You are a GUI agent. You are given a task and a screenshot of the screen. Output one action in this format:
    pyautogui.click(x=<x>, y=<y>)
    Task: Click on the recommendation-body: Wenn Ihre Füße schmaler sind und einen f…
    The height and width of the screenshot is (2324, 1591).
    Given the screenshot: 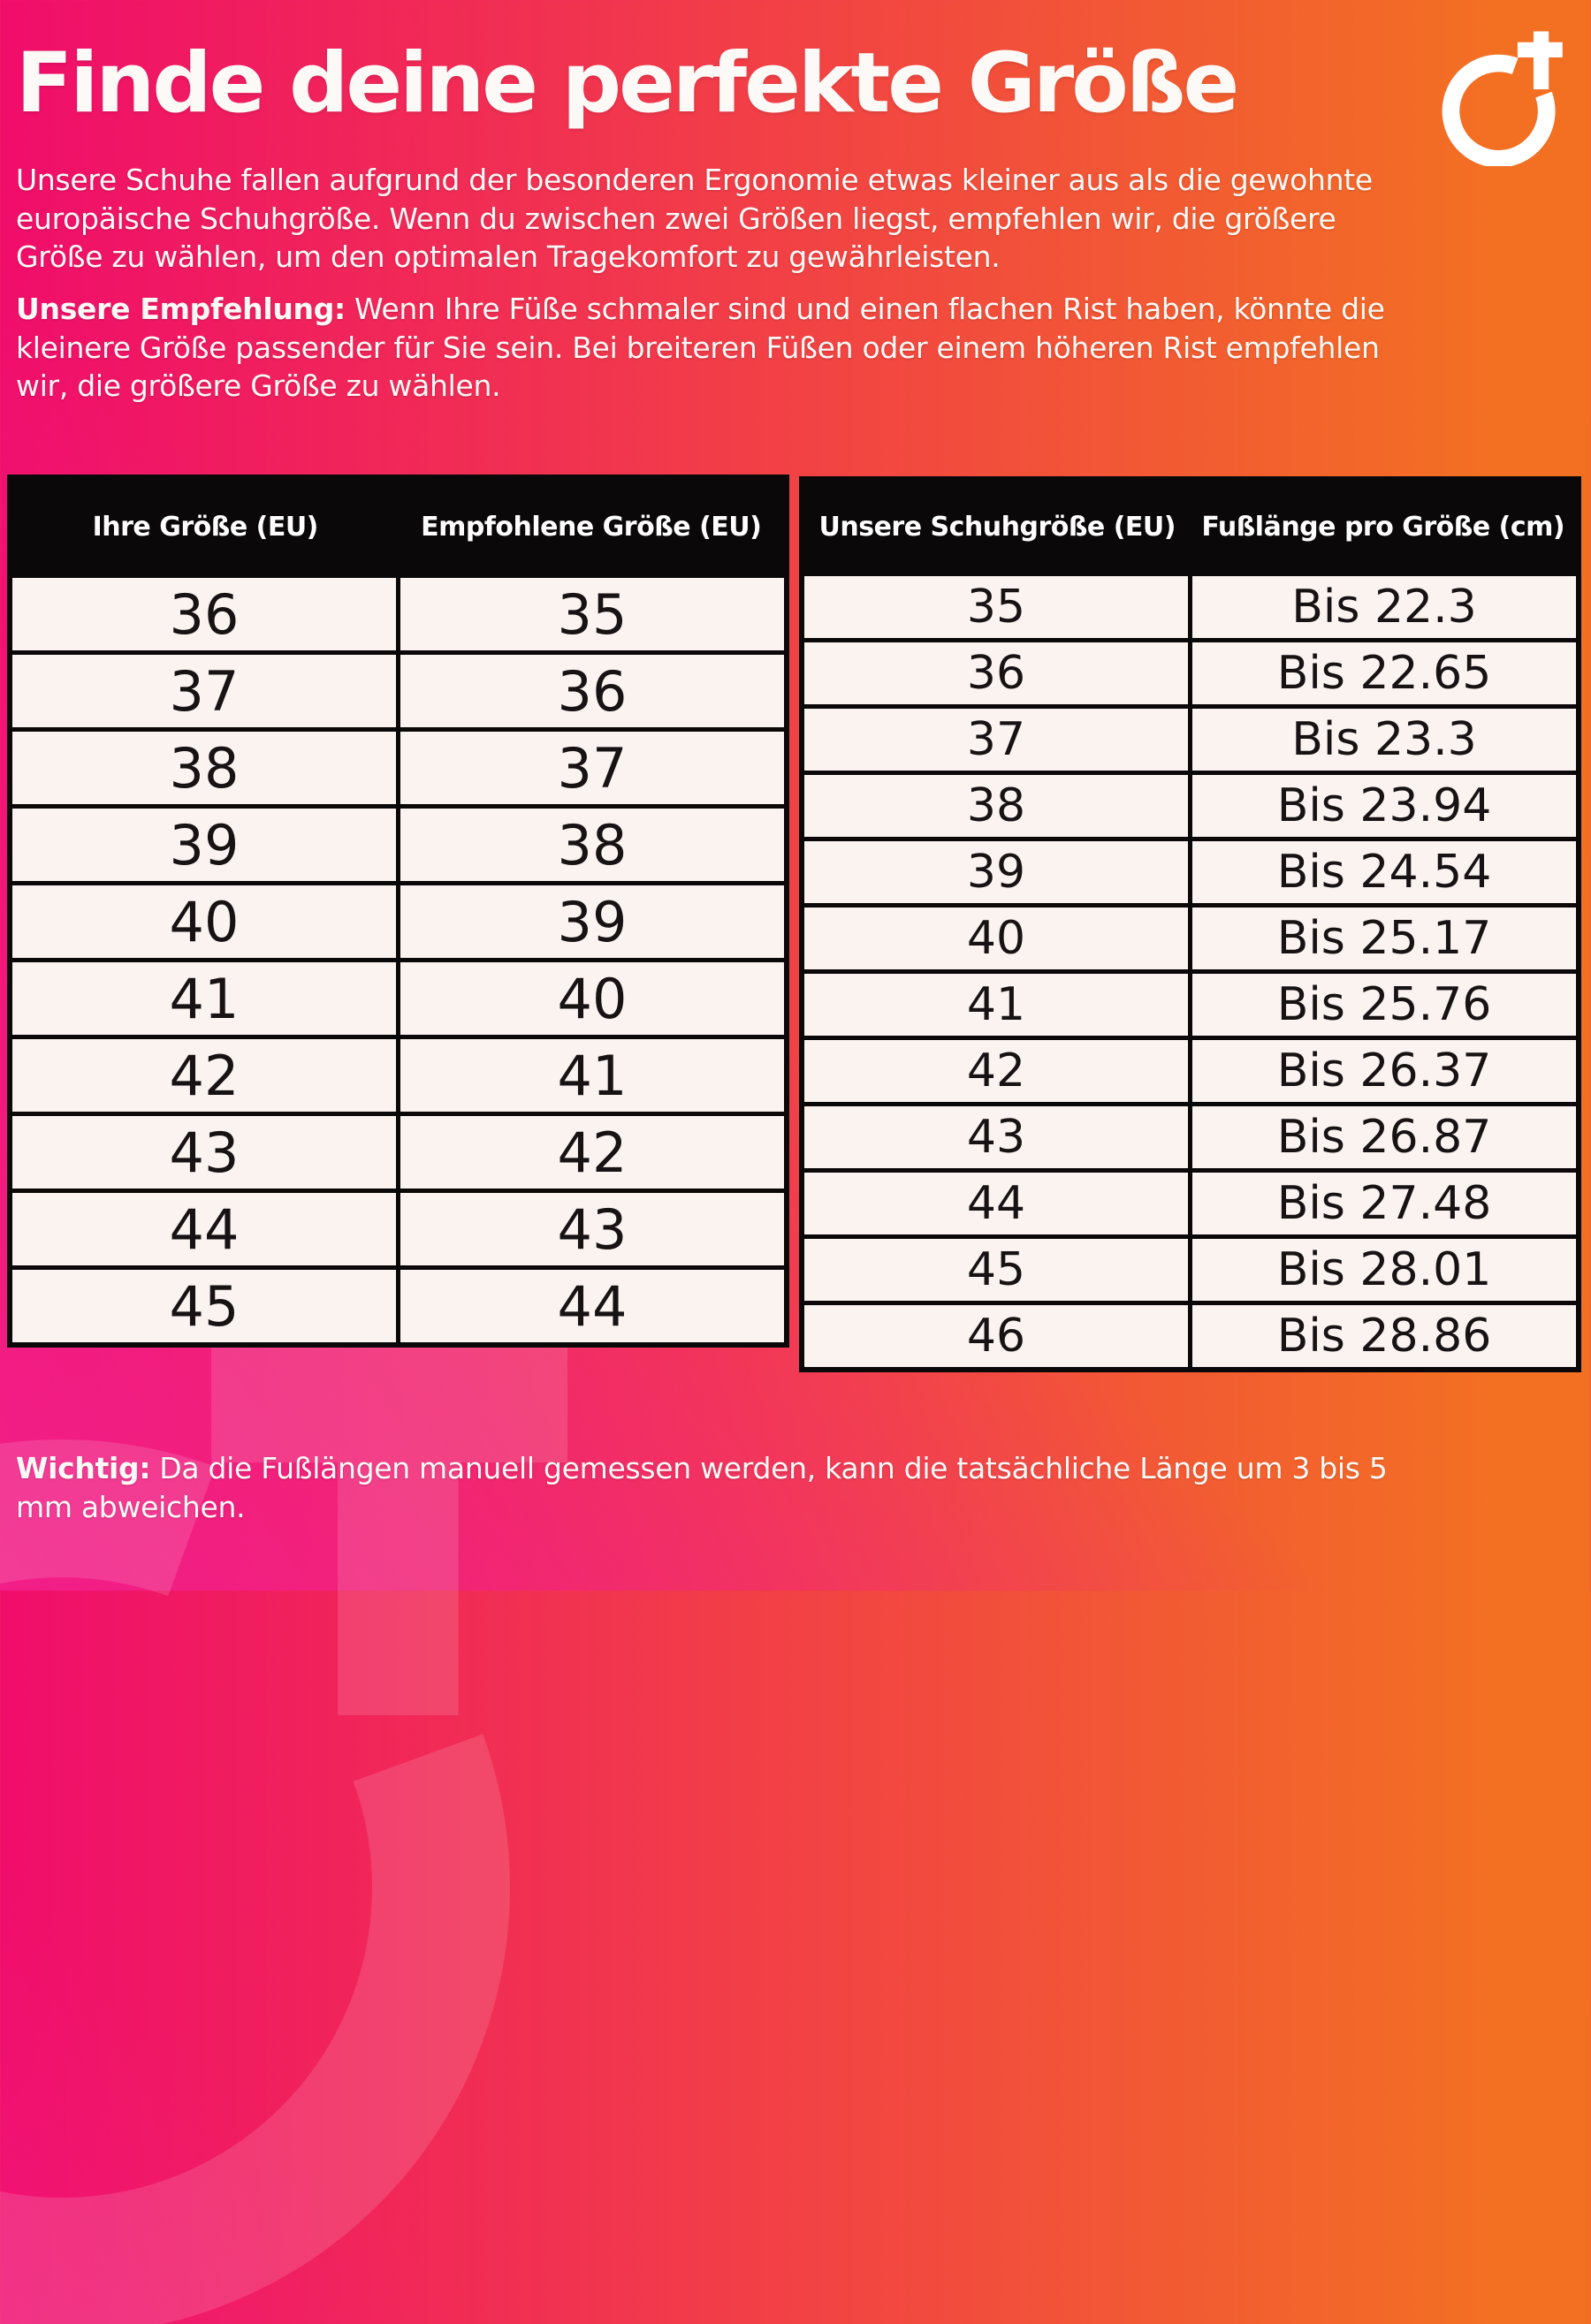 What is the action you would take?
    pyautogui.click(x=700, y=348)
    